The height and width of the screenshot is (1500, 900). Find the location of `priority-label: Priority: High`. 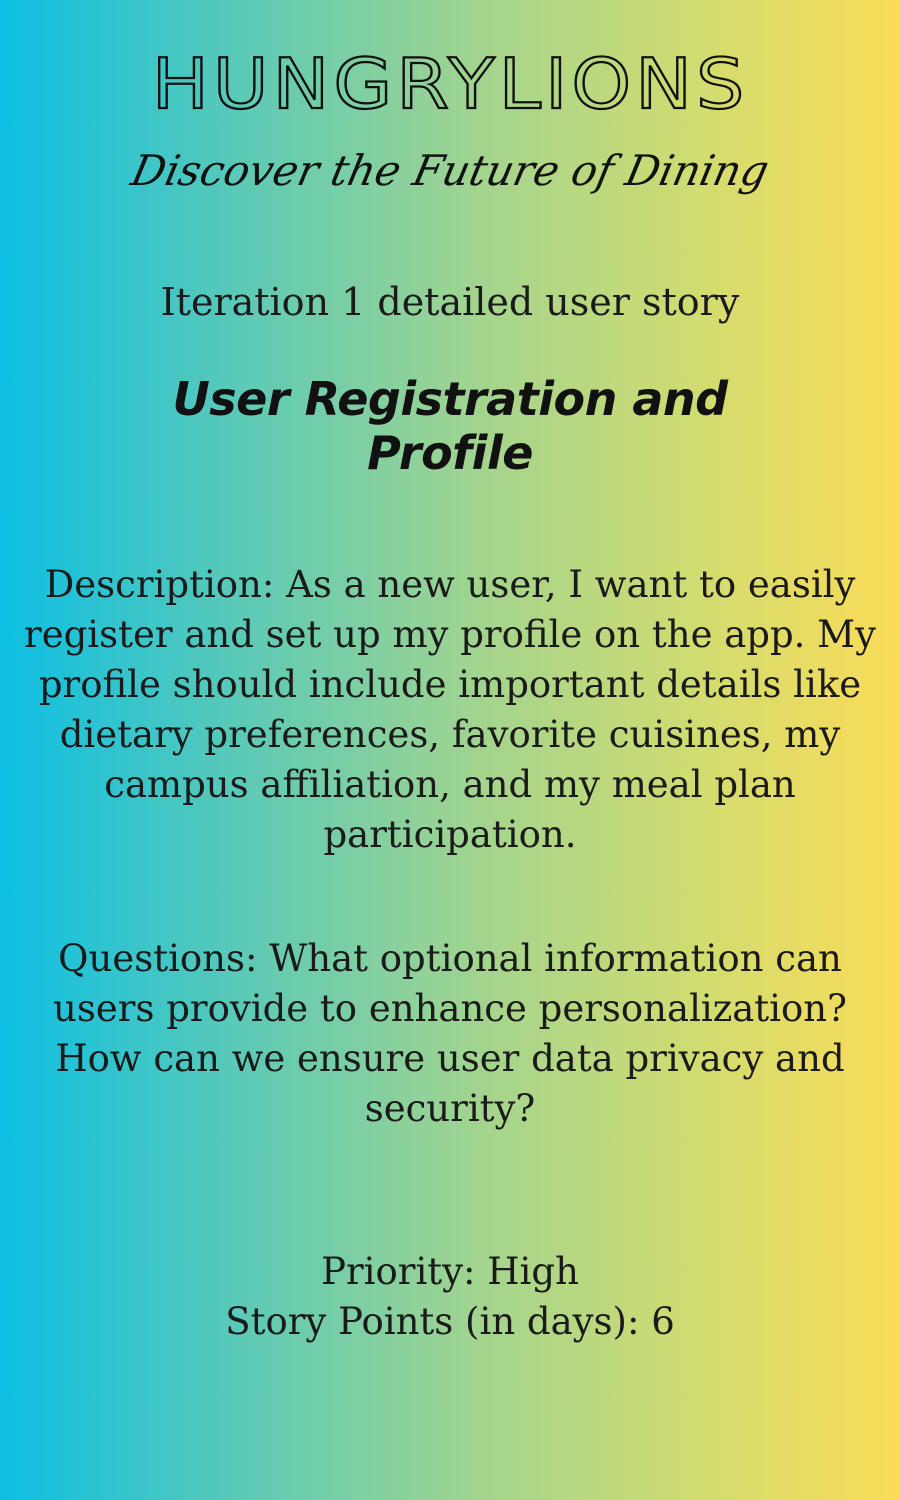

priority-label: Priority: High is located at coordinates (450, 1271).